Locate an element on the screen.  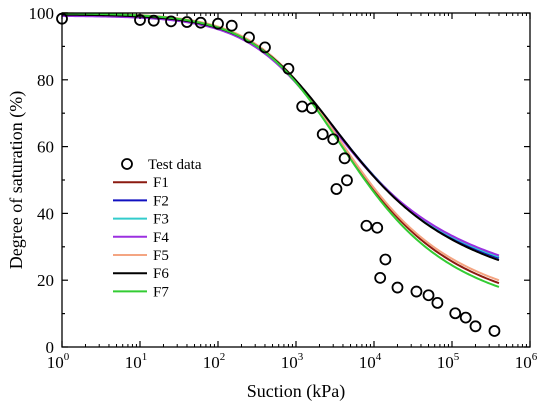
legend-label-f6: F6 is located at coordinates (161, 274).